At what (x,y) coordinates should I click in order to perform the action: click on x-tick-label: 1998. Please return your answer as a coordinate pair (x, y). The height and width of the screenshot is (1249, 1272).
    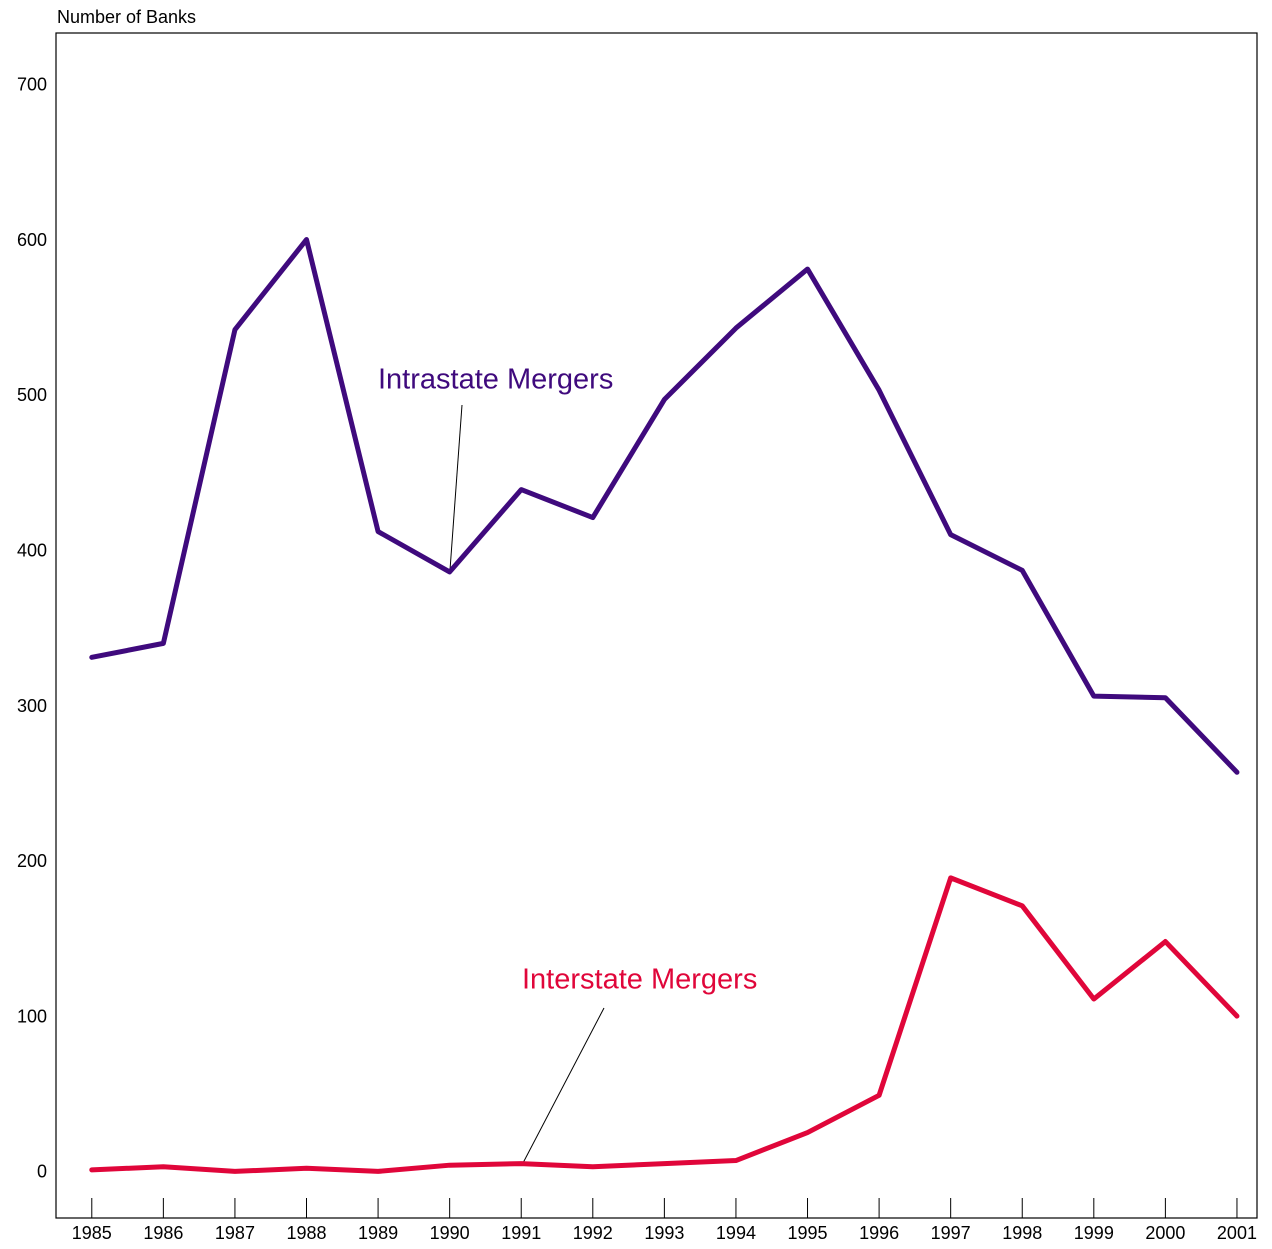
    Looking at the image, I should click on (1022, 1233).